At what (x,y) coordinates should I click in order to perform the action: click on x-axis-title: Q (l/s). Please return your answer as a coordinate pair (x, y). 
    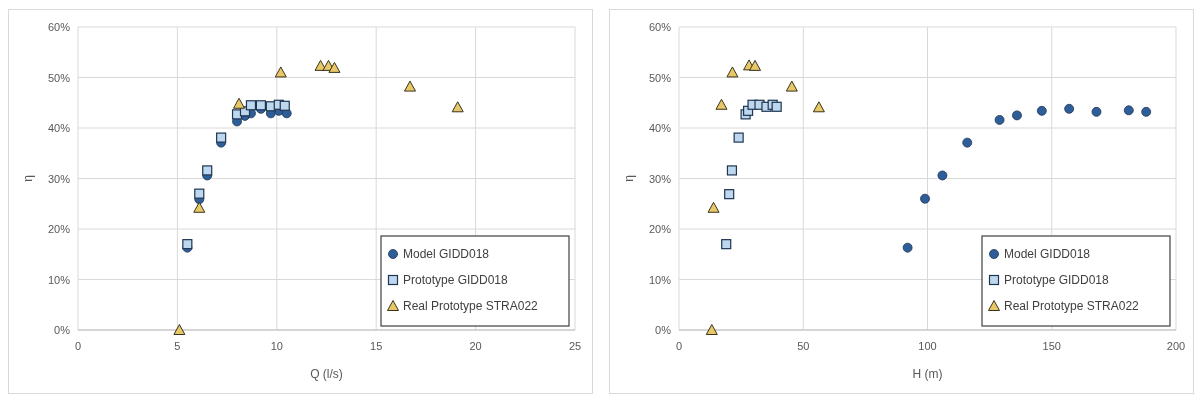
    Looking at the image, I should click on (326, 374).